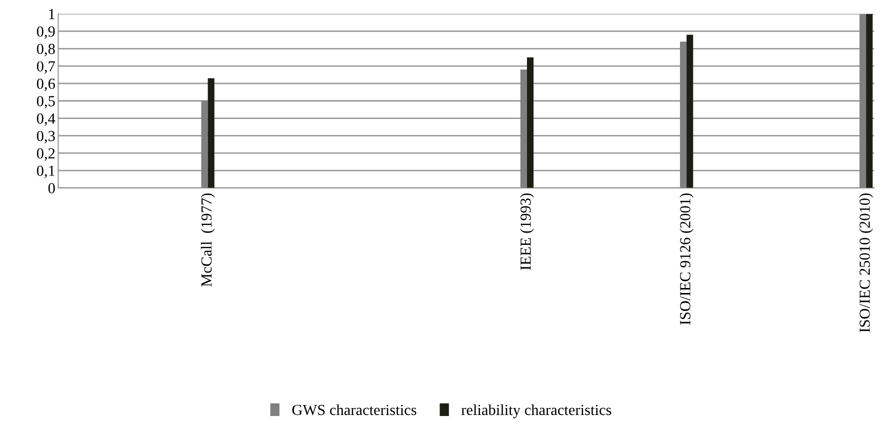 The height and width of the screenshot is (432, 882). What do you see at coordinates (45, 154) in the screenshot?
I see `y-tick-label: 0,2` at bounding box center [45, 154].